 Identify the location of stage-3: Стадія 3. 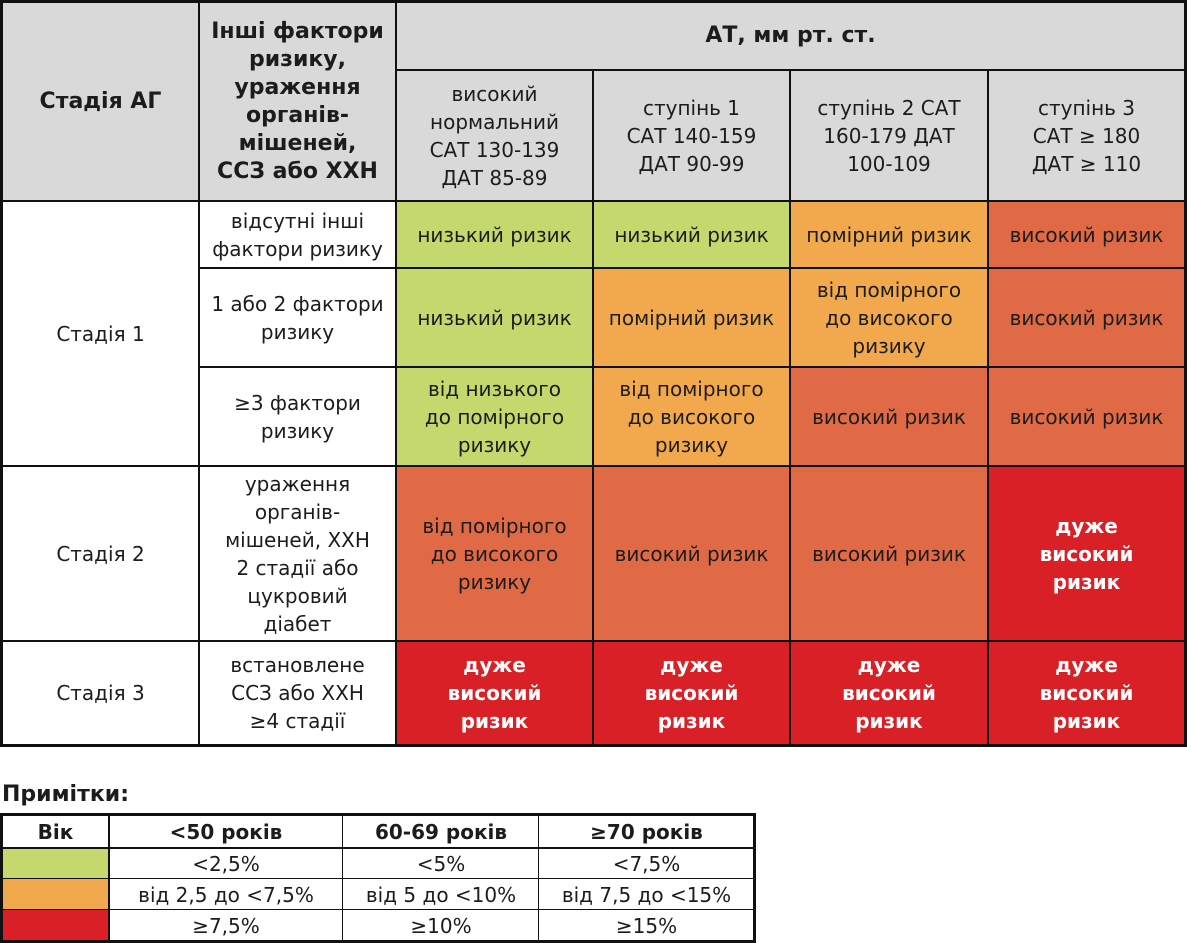
(100, 693).